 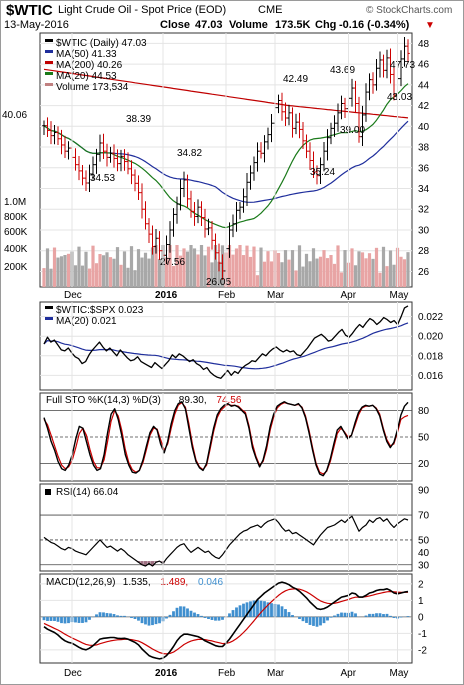 What do you see at coordinates (421, 601) in the screenshot?
I see `macd-y-tick: 1` at bounding box center [421, 601].